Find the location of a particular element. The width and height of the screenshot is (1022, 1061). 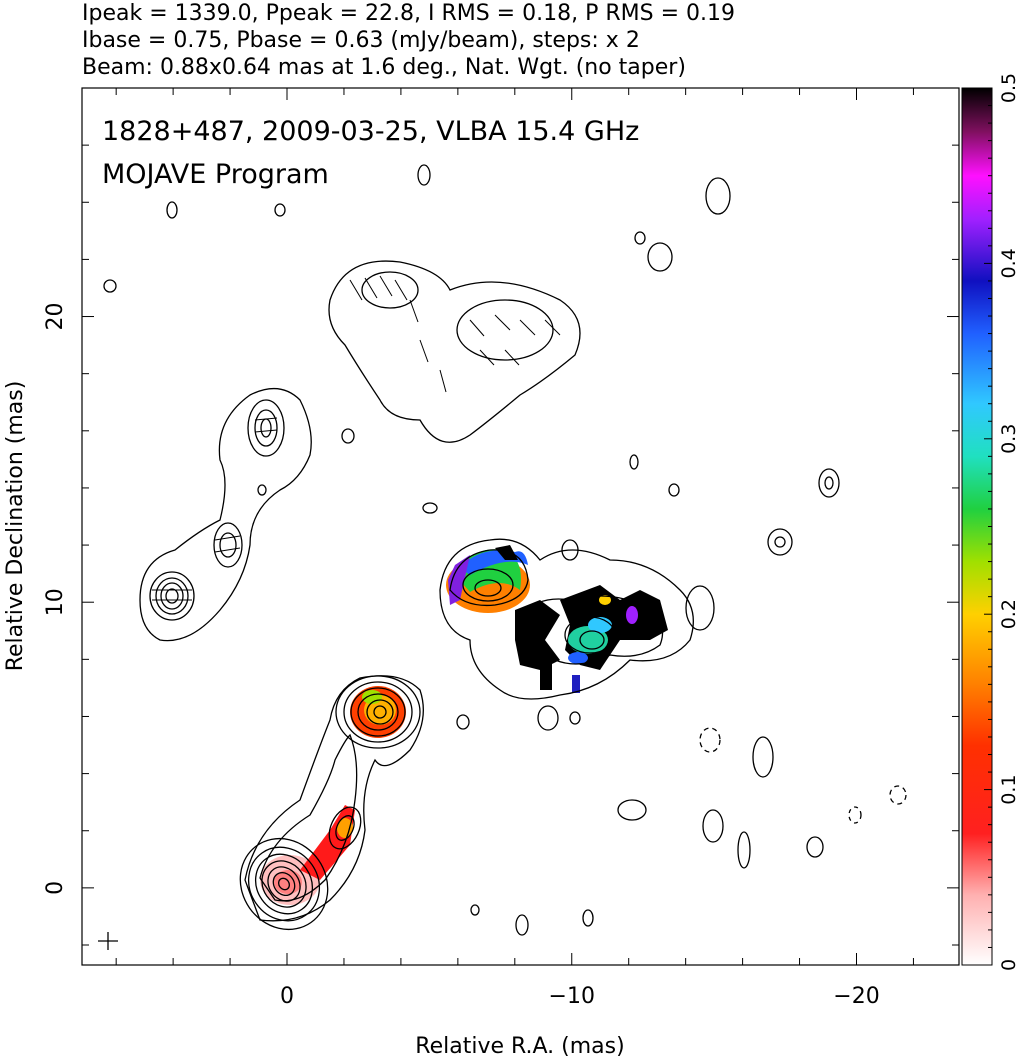

colorbar-tick-label: 0 is located at coordinates (1009, 965).